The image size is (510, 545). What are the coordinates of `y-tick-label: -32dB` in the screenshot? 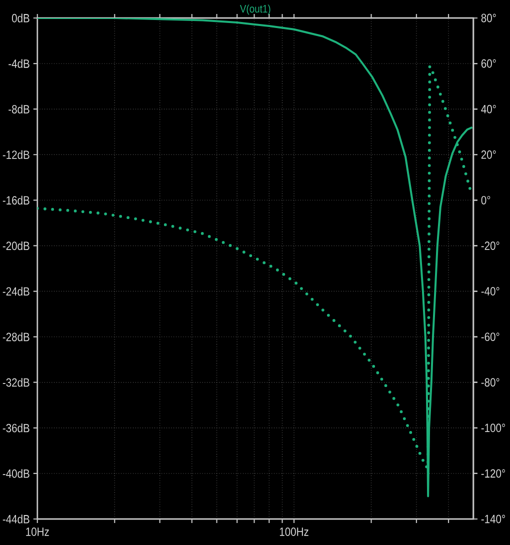 It's located at (16, 382).